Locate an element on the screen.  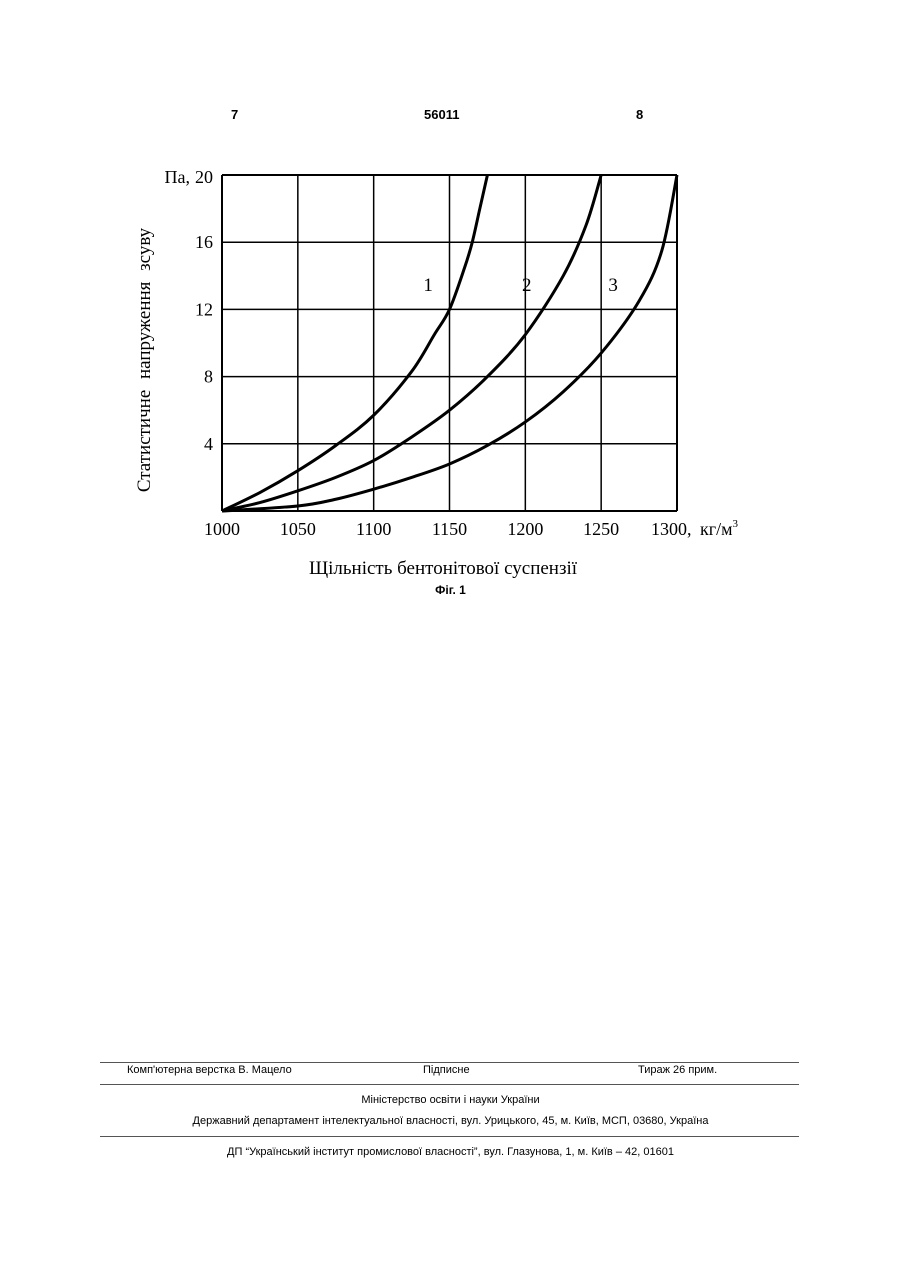
curve-label-3: 3 is located at coordinates (613, 285).